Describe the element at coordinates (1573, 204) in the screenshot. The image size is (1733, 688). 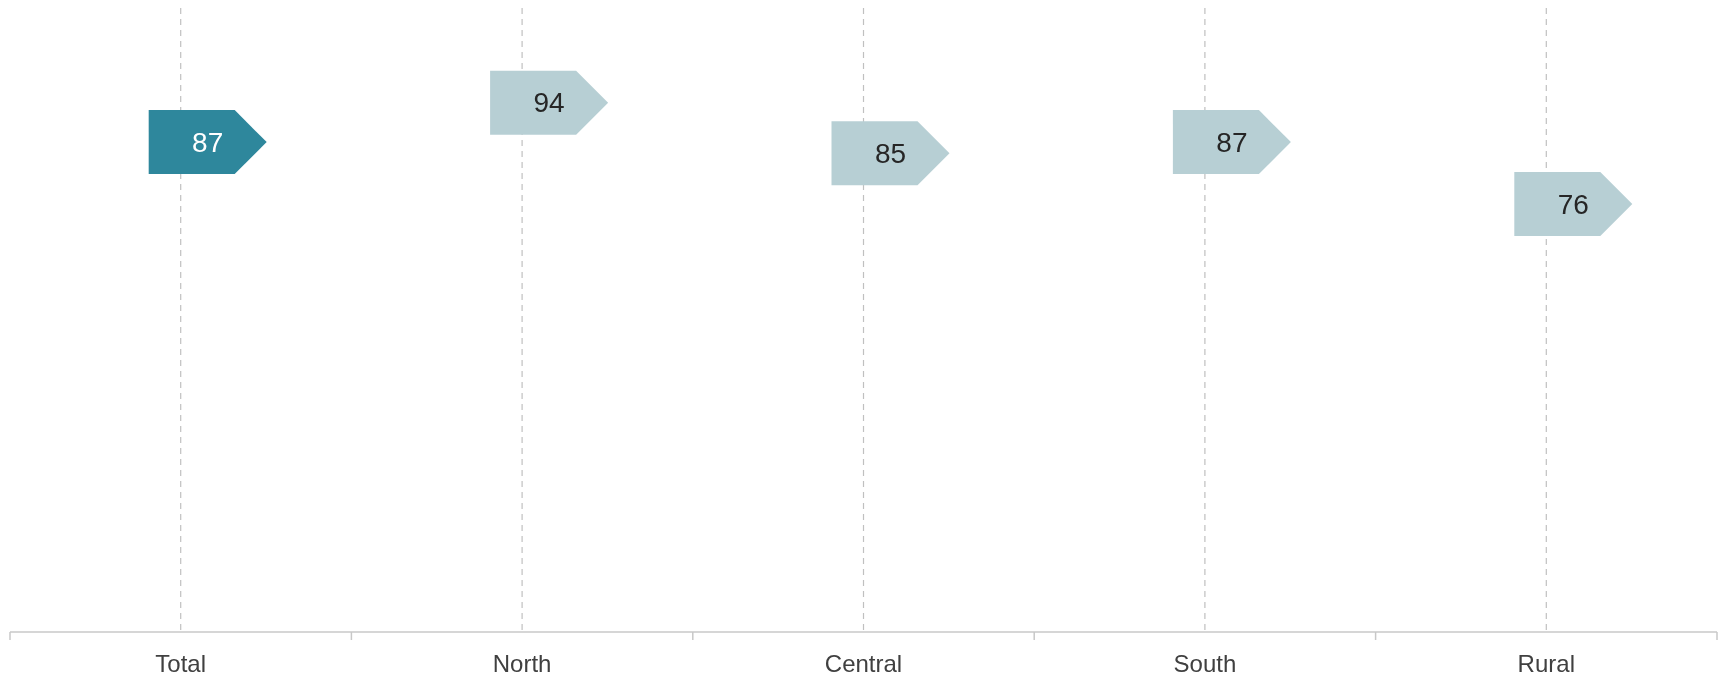
I see `data-label: 76` at that location.